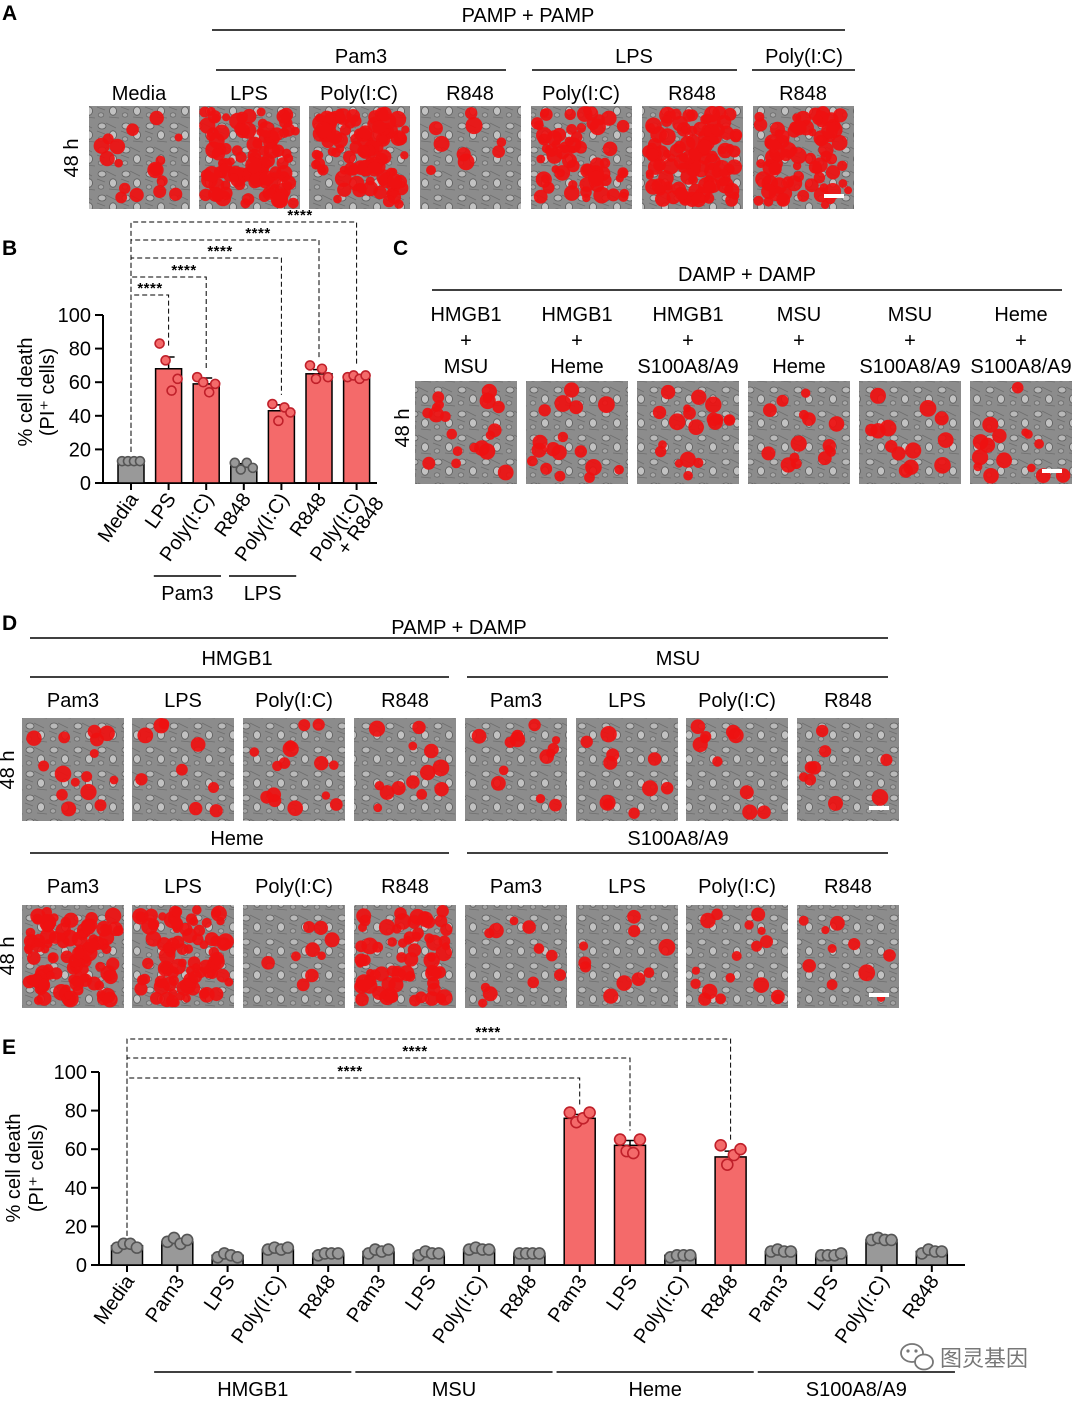 This screenshot has width=1080, height=1404. I want to click on panel-c-letter: C, so click(400, 248).